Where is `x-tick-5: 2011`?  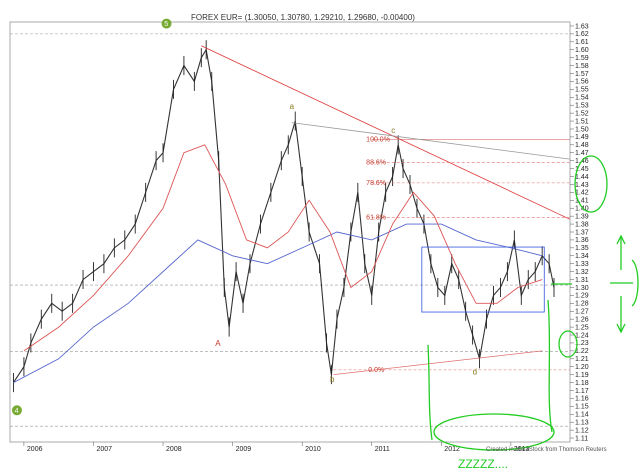 x-tick-5: 2011 is located at coordinates (382, 449).